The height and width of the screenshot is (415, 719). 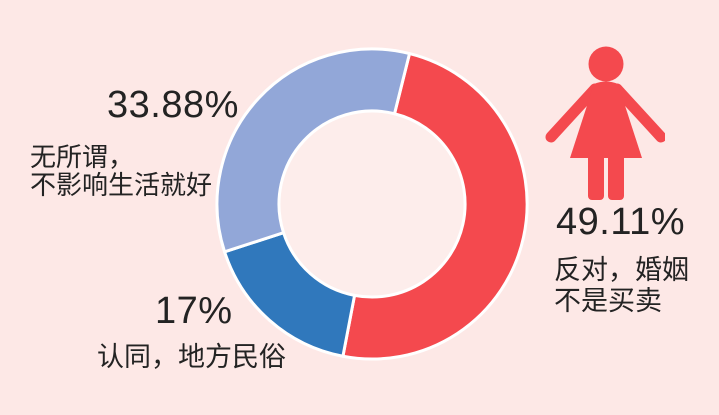 What do you see at coordinates (173, 105) in the screenshot?
I see `label-indifferent-pct: 33.88%` at bounding box center [173, 105].